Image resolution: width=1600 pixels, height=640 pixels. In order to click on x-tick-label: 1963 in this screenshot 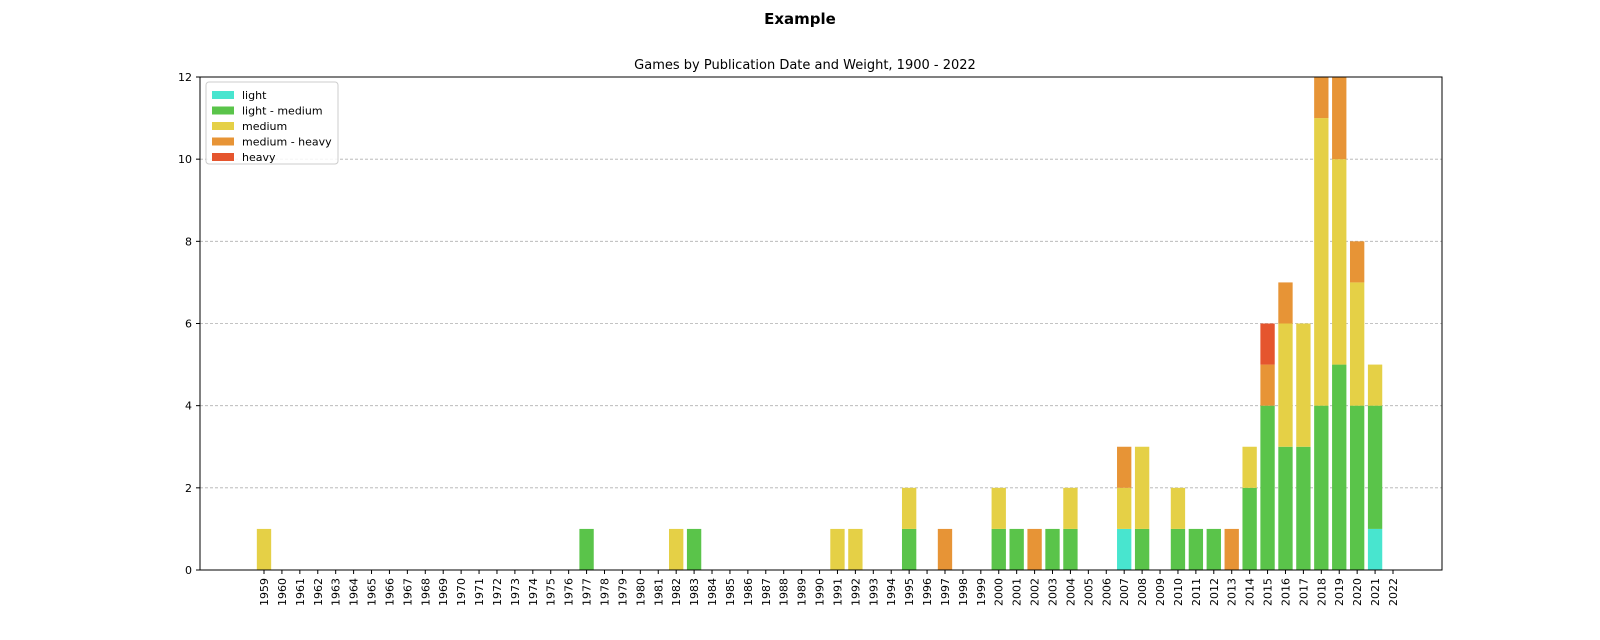, I will do `click(336, 592)`.